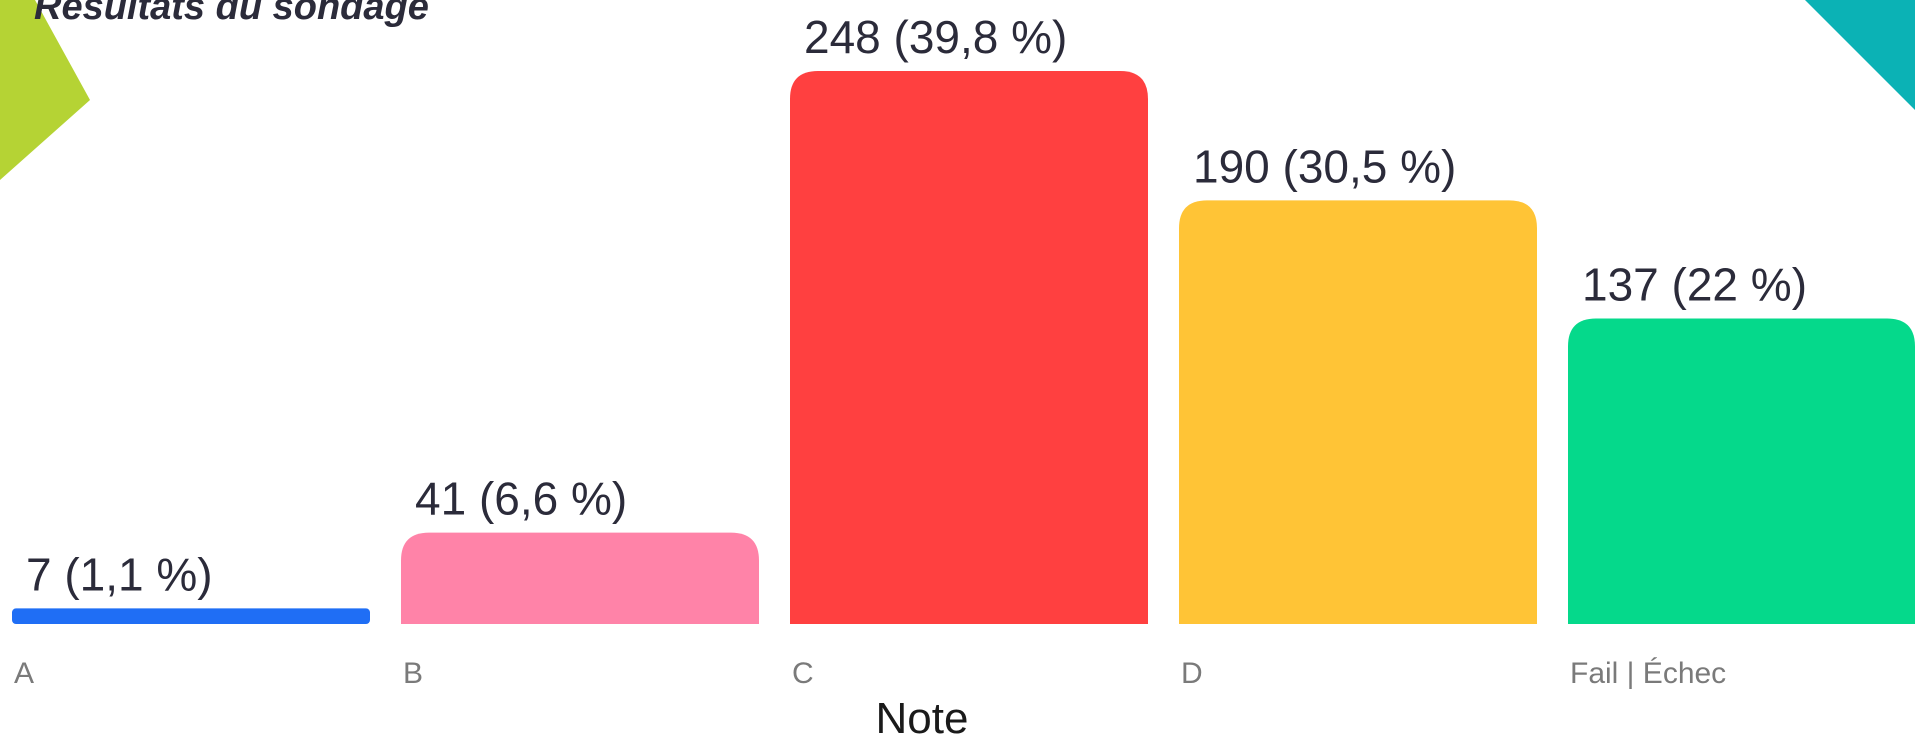  What do you see at coordinates (413, 673) in the screenshot?
I see `category-label-1: B` at bounding box center [413, 673].